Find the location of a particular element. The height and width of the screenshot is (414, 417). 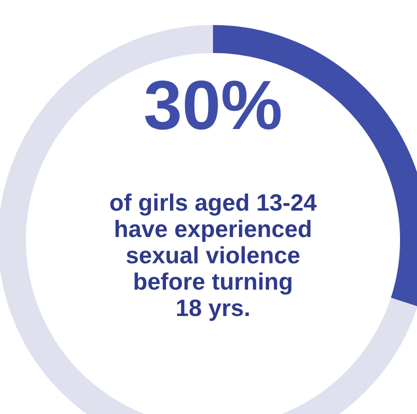

data-label: 30% is located at coordinates (213, 105).